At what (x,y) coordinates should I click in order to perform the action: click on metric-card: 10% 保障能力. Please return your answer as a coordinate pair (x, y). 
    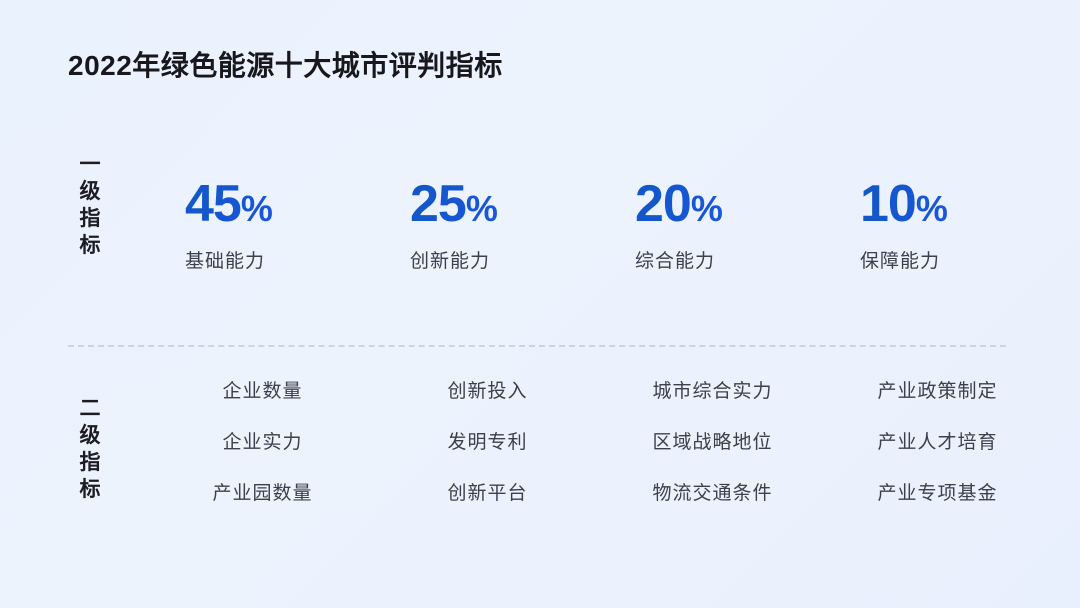
    Looking at the image, I should click on (937, 225).